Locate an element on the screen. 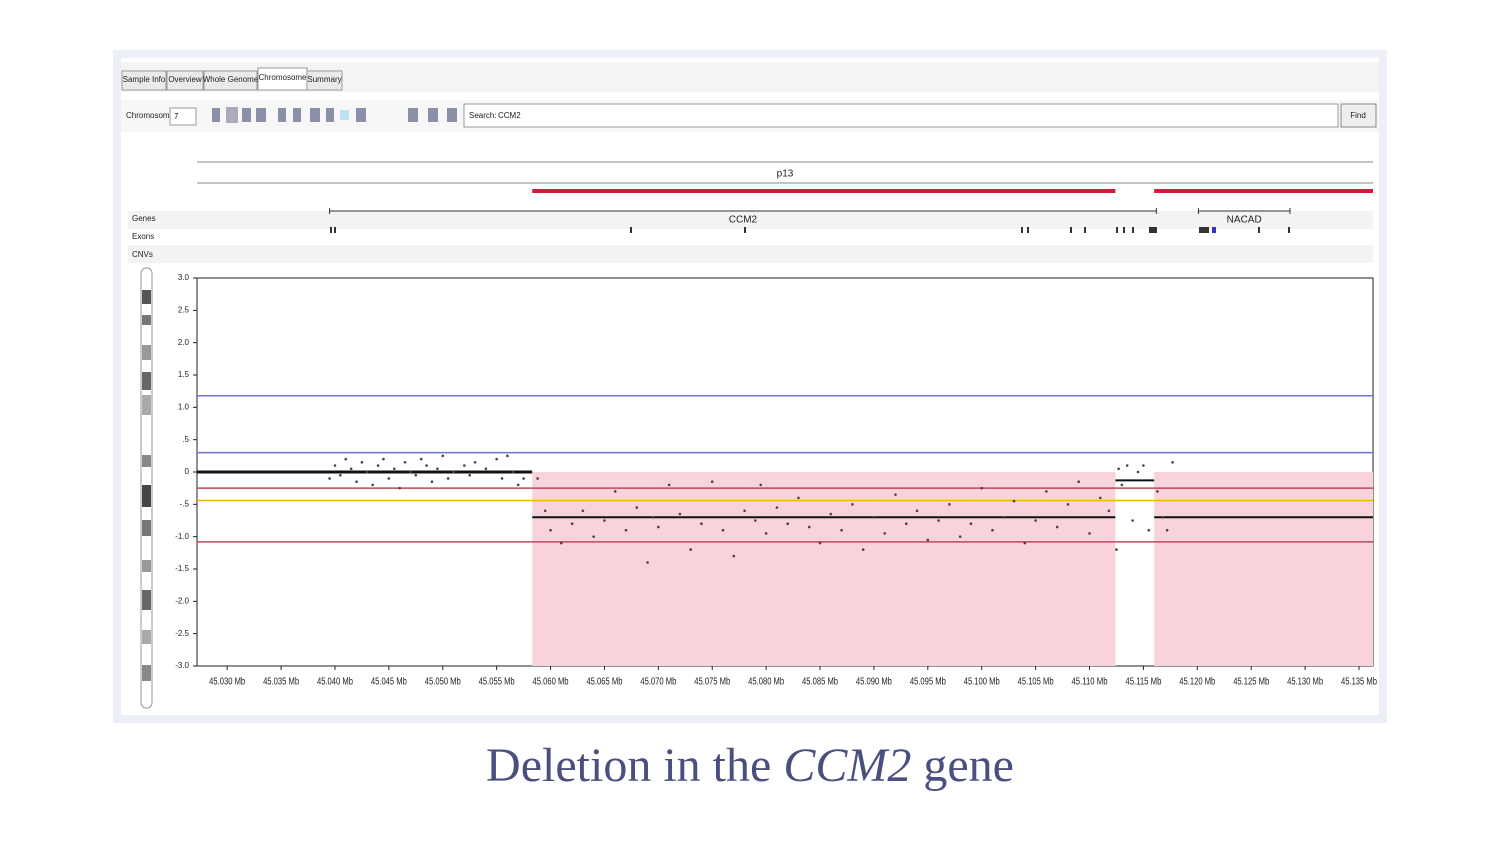 The height and width of the screenshot is (844, 1500). tab-label: Whole Genome is located at coordinates (231, 79).